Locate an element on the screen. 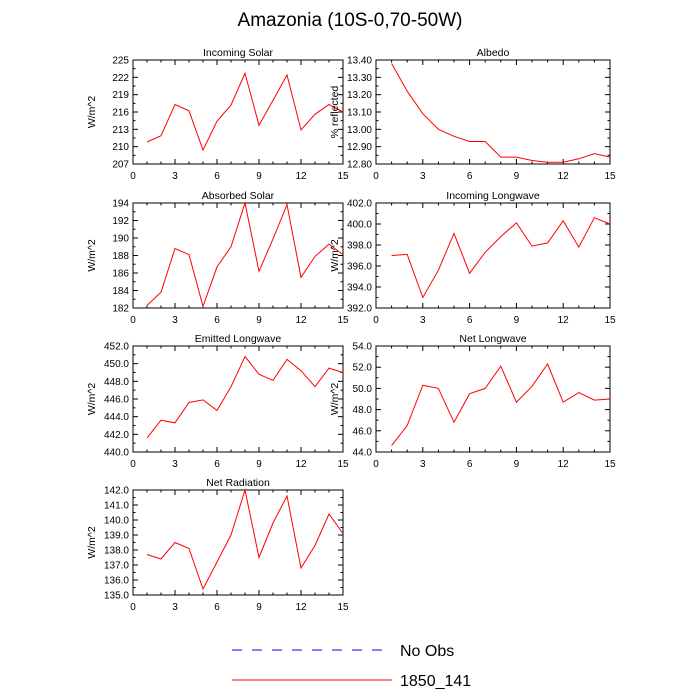 This screenshot has width=700, height=700. y-tick-label: 186 is located at coordinates (120, 274).